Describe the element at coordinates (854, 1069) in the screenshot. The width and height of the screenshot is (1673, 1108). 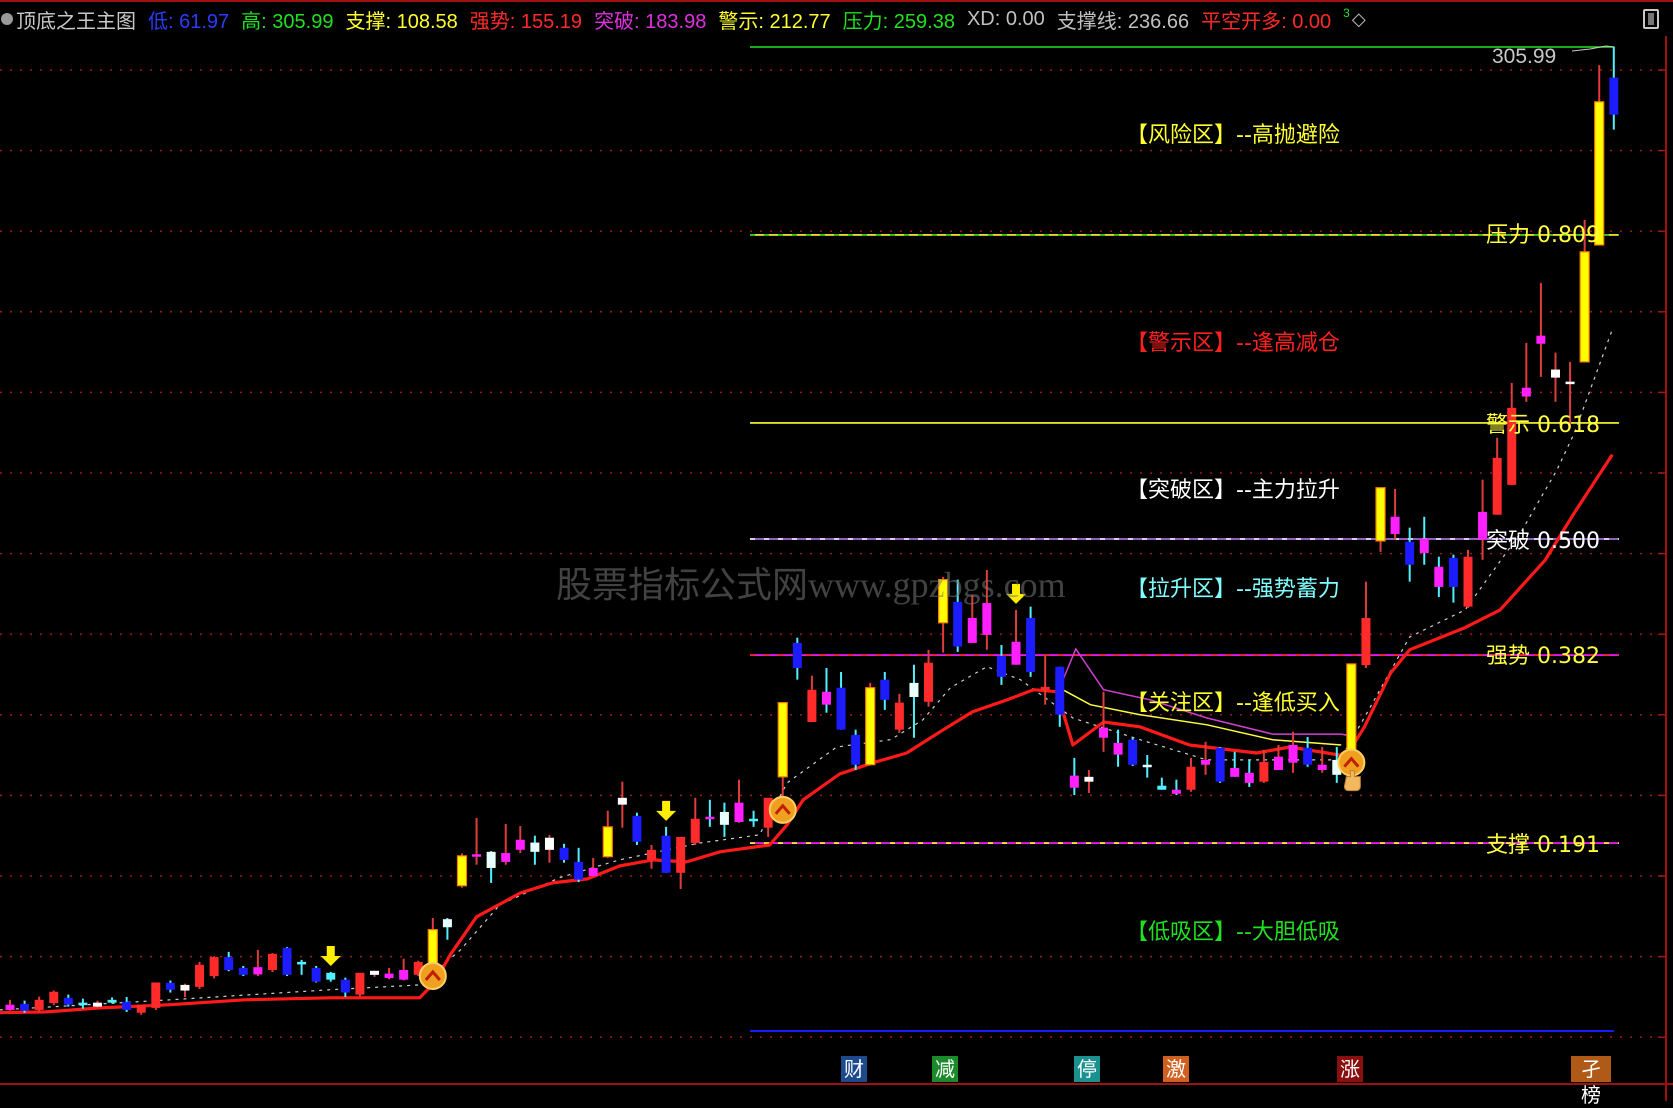
I see `badge-finance: 财` at that location.